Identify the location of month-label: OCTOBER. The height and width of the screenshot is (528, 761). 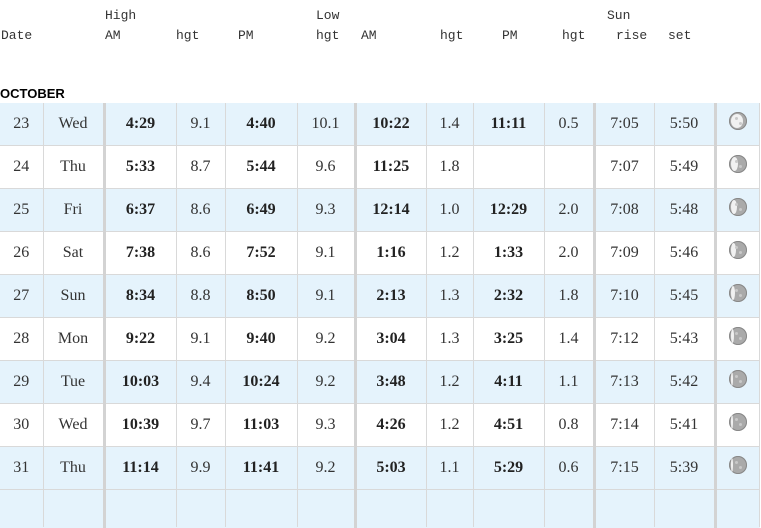
(32, 93).